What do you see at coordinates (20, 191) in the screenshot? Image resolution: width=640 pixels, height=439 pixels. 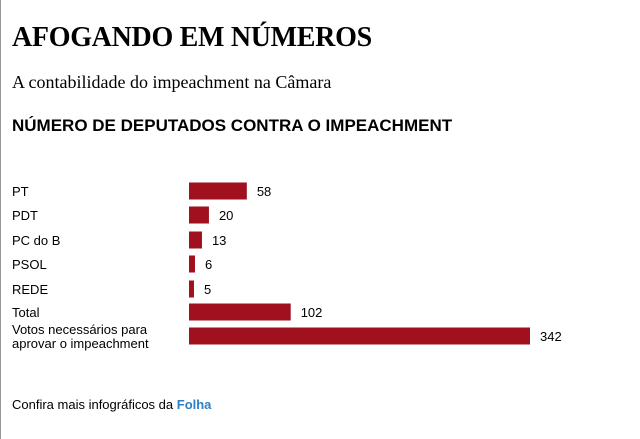 I see `category-label: PT` at bounding box center [20, 191].